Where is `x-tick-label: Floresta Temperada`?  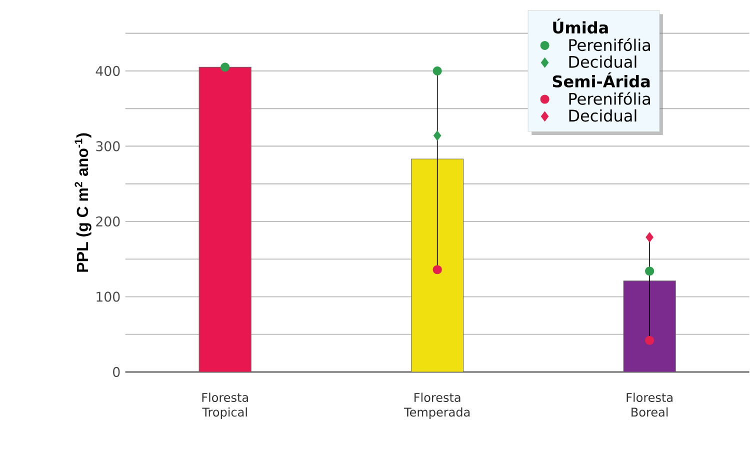 x-tick-label: Floresta Temperada is located at coordinates (437, 405).